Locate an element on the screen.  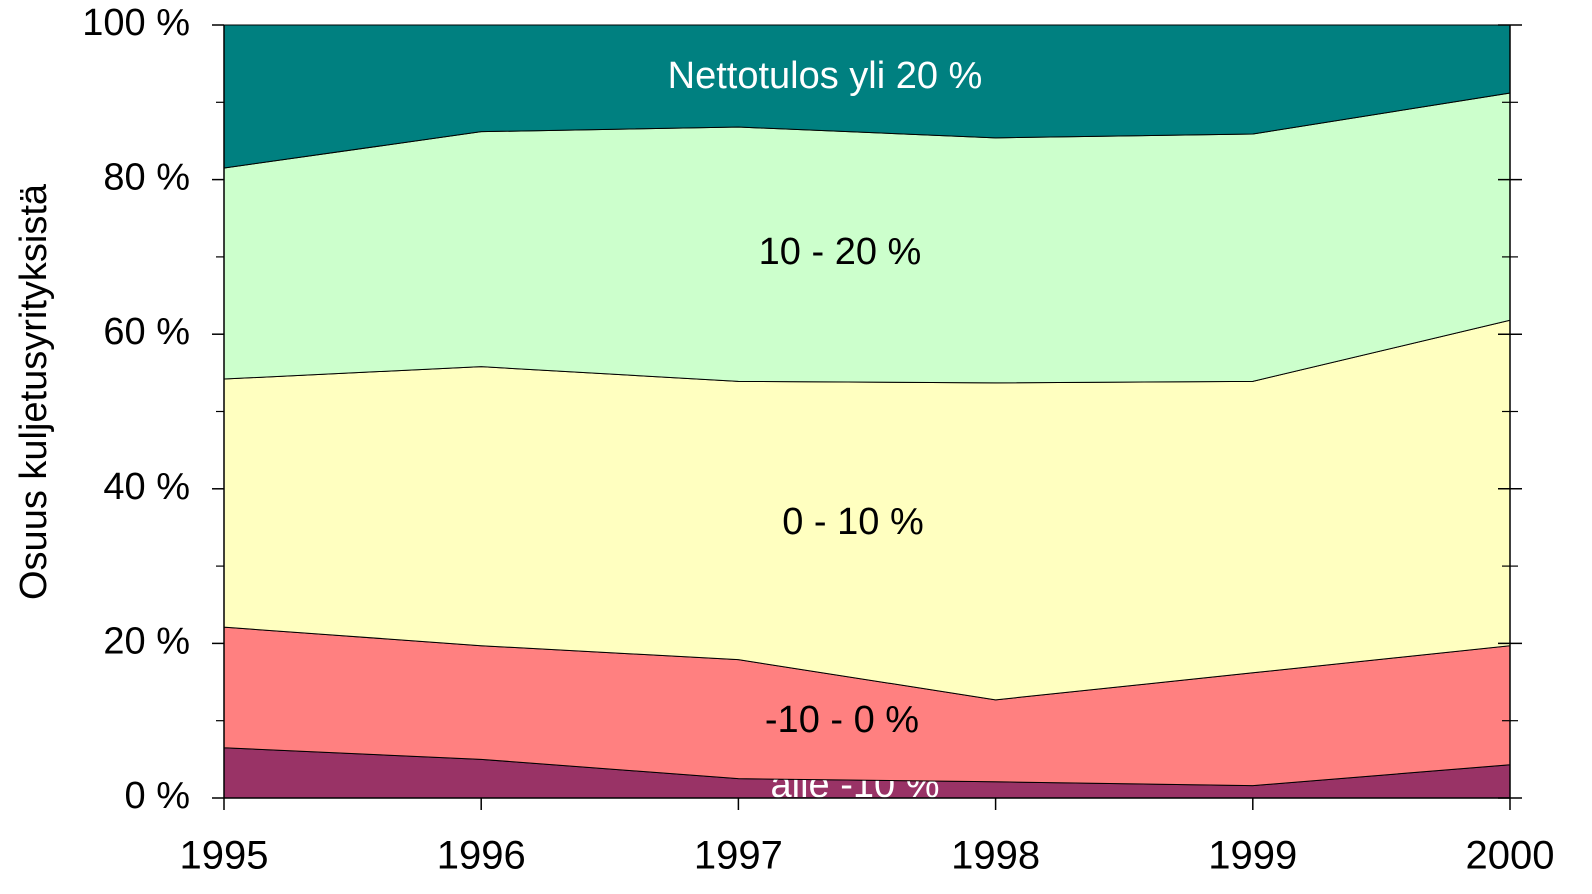
y-tick-label: 100 % is located at coordinates (136, 23).